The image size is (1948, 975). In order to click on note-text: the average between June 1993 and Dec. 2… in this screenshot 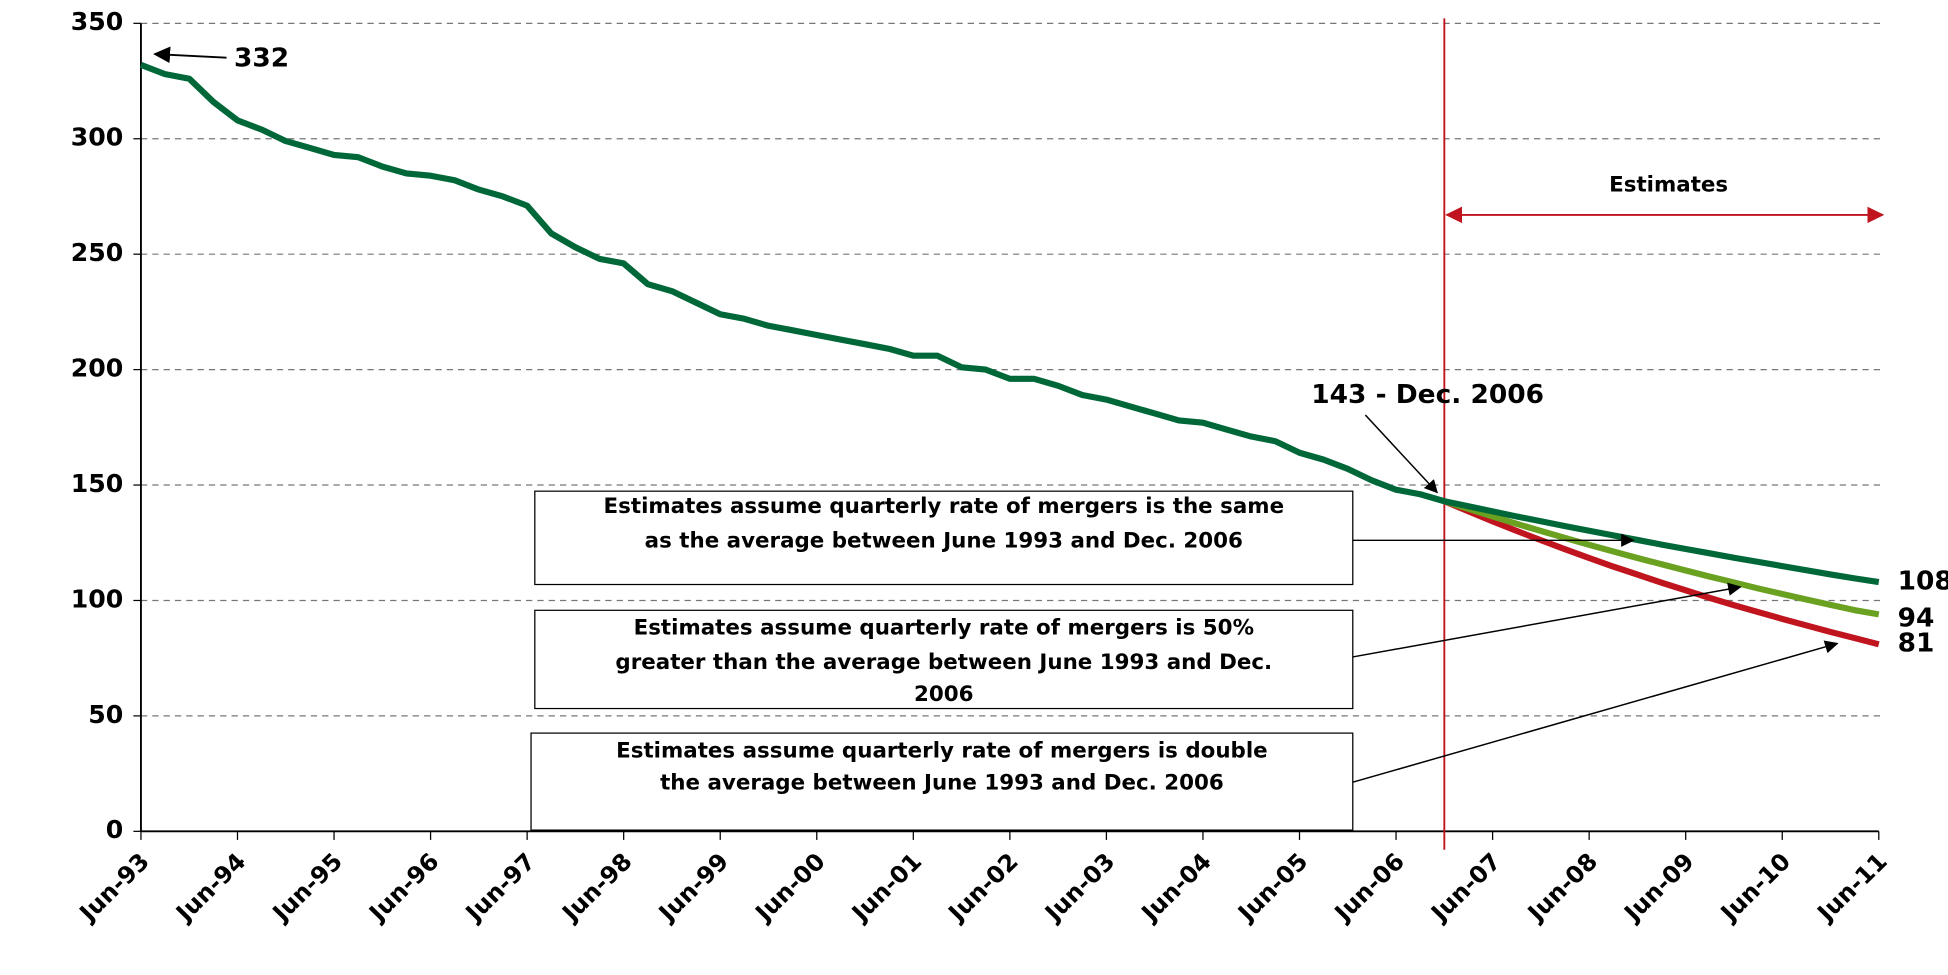, I will do `click(942, 782)`.